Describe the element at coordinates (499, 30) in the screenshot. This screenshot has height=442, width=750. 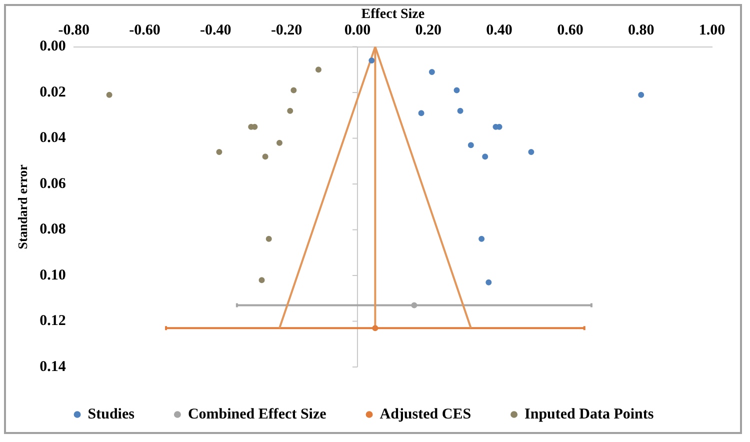
I see `x-tick-label: 0.40` at that location.